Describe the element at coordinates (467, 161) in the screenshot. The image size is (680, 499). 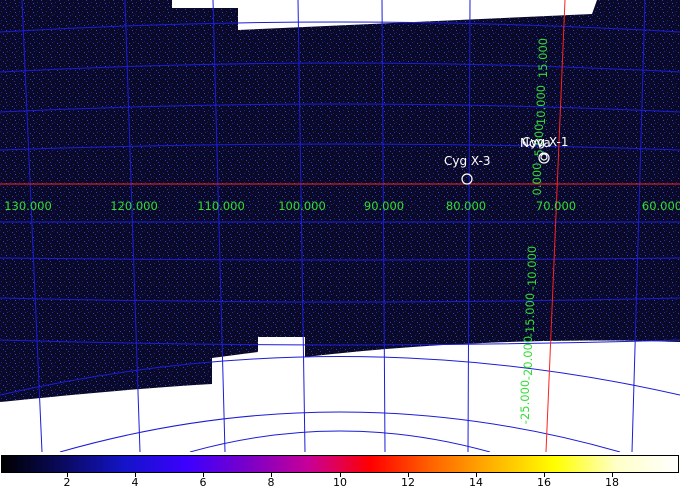
I see `source-label-cyg-x3: Cyg X-3` at that location.